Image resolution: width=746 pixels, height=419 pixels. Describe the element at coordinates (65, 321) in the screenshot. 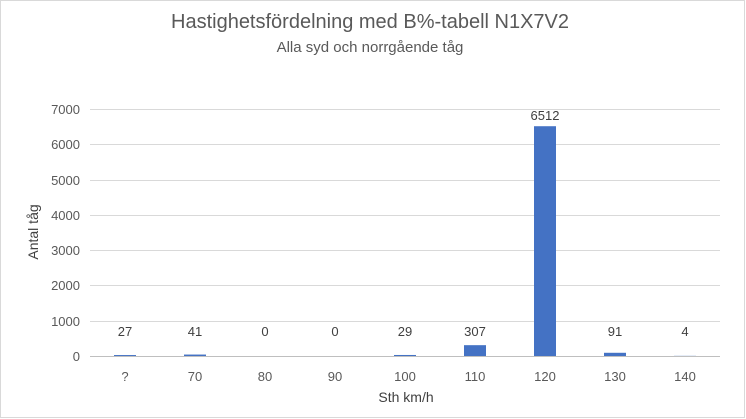

I see `y-tick-label: 1000` at that location.